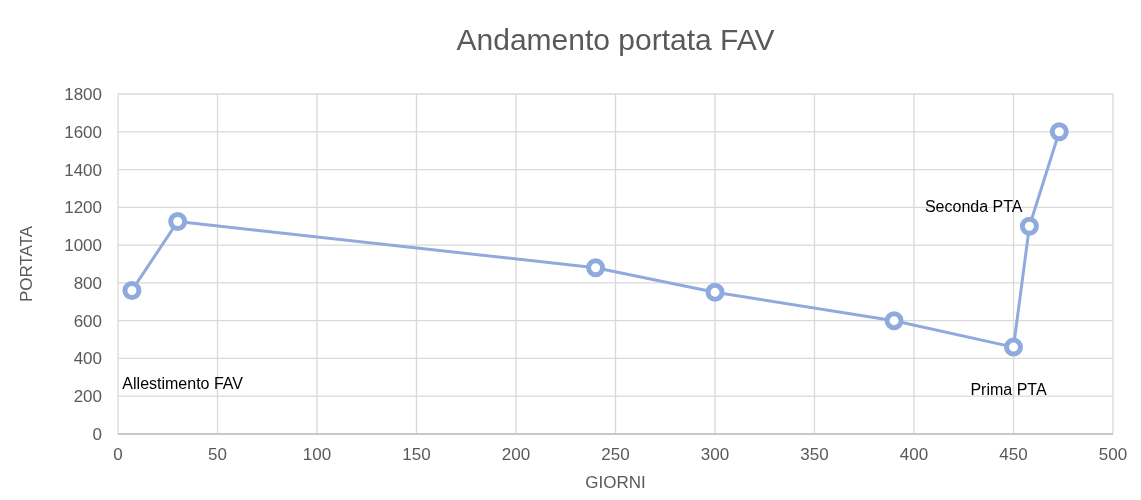 This screenshot has height=500, width=1141. I want to click on x-axis-title: GIORNI, so click(615, 482).